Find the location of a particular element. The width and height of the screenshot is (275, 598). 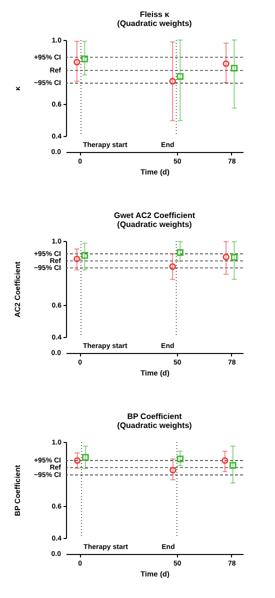

chart-title: BP Coefficient is located at coordinates (154, 416).